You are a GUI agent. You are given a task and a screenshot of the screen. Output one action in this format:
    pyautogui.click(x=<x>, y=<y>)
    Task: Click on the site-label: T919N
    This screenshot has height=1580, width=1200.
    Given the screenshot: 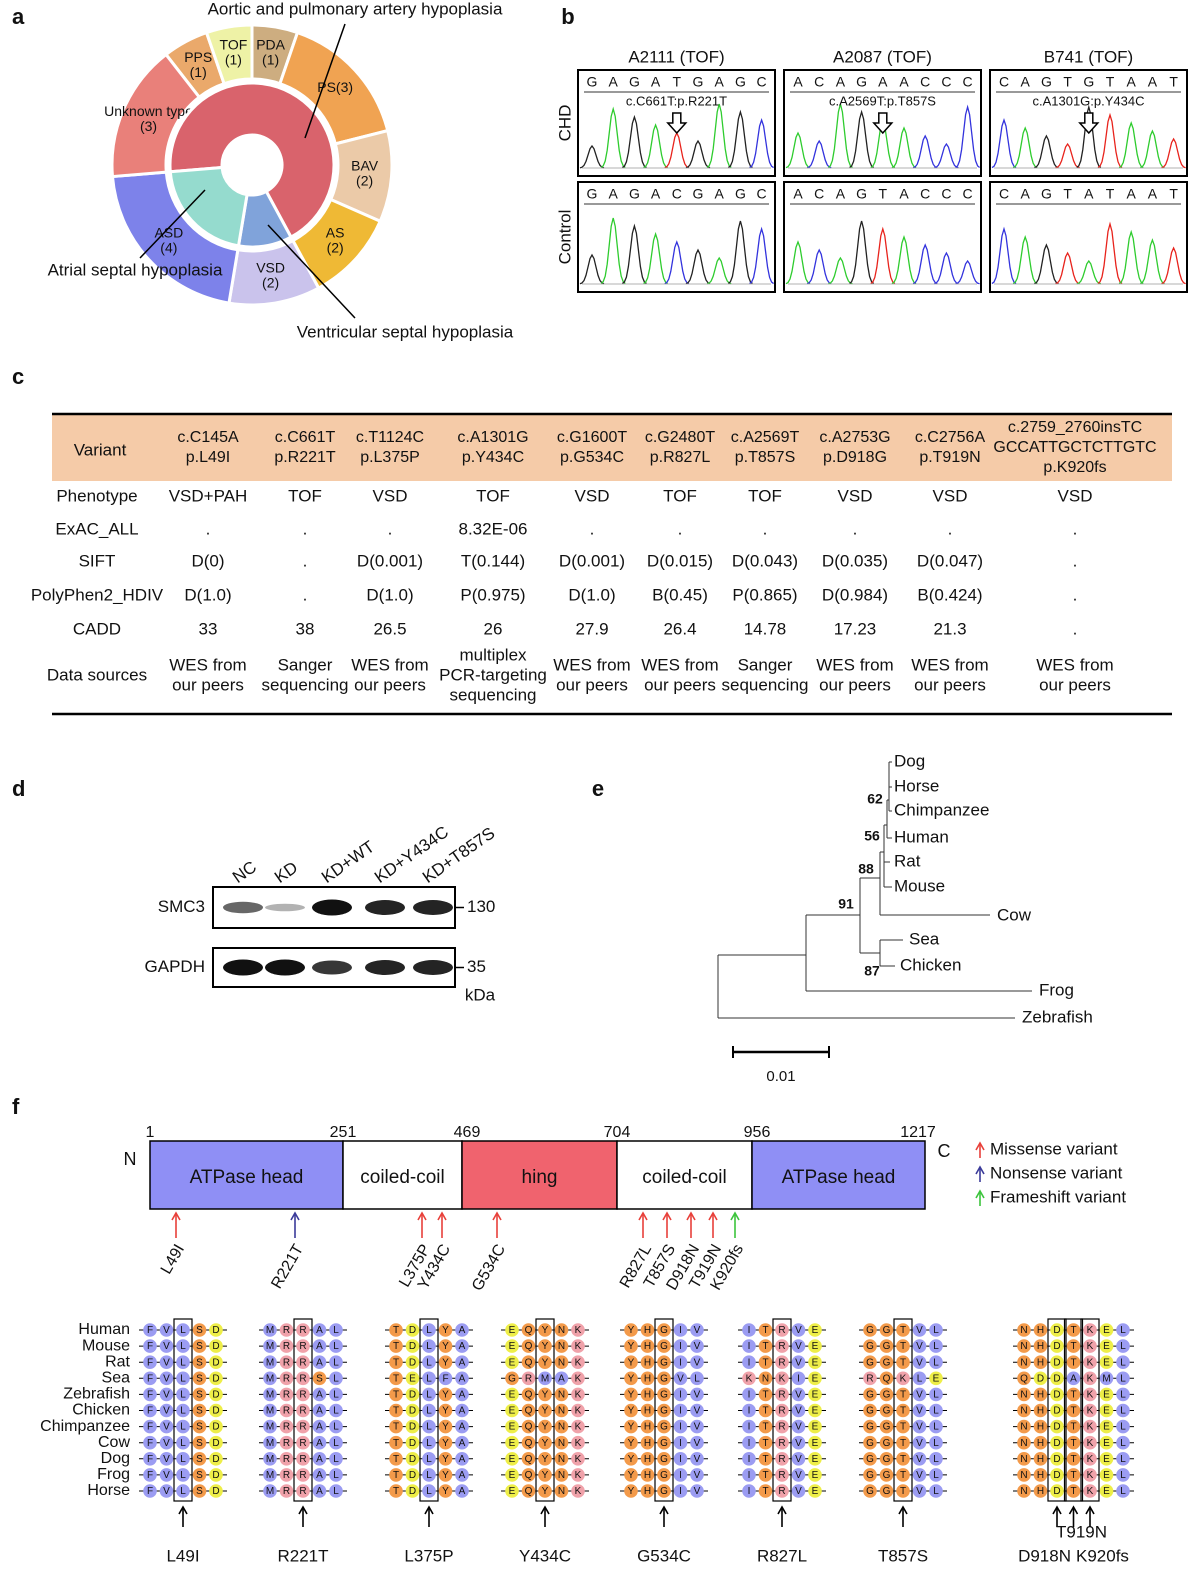 What is the action you would take?
    pyautogui.click(x=1081, y=1531)
    